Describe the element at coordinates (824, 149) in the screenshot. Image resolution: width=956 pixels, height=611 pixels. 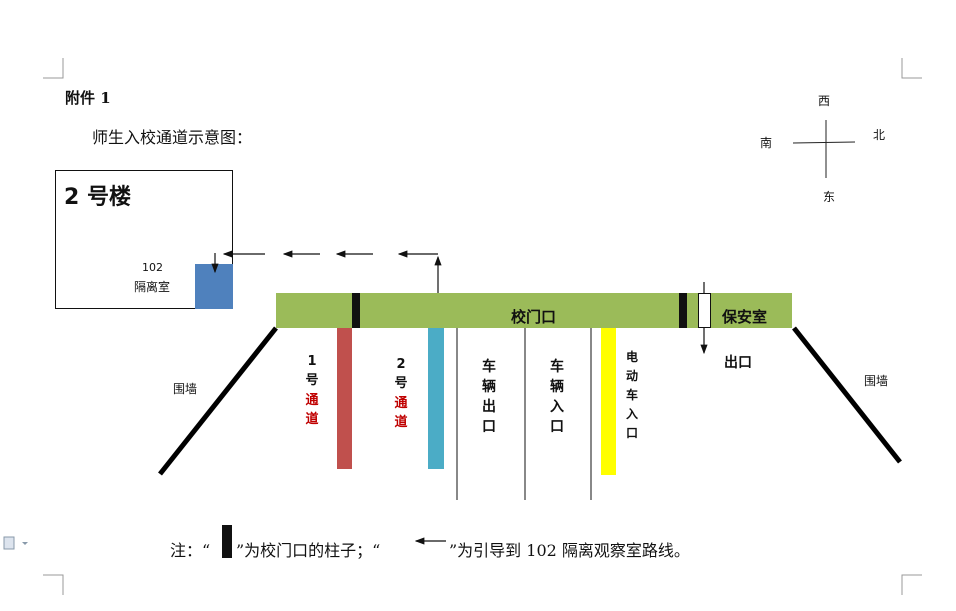
I see `compass-cross` at that location.